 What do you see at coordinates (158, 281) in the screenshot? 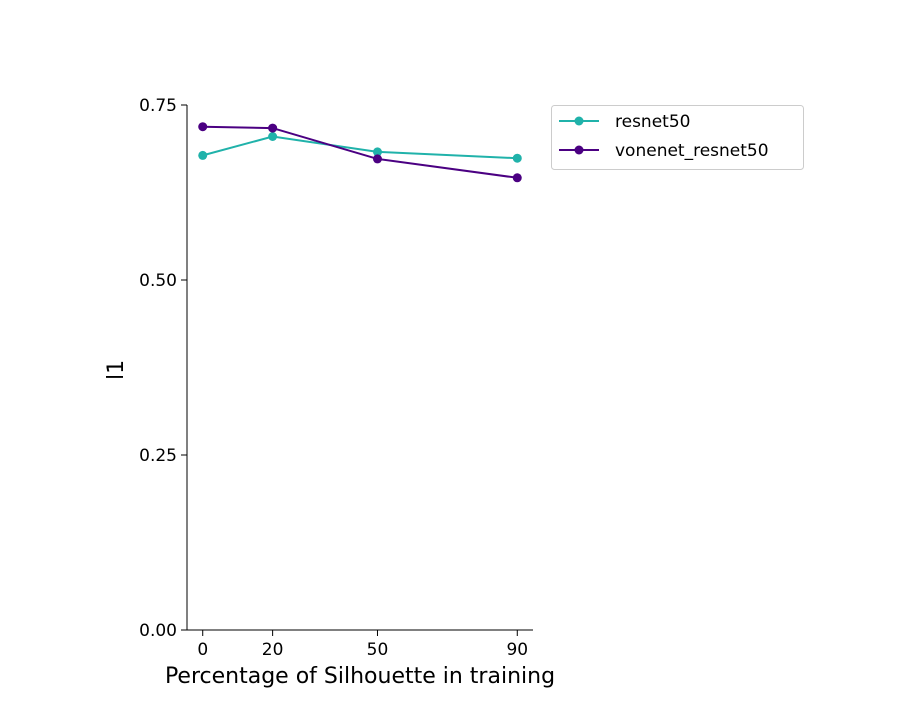
I see `y-tick-label: 0.50` at bounding box center [158, 281].